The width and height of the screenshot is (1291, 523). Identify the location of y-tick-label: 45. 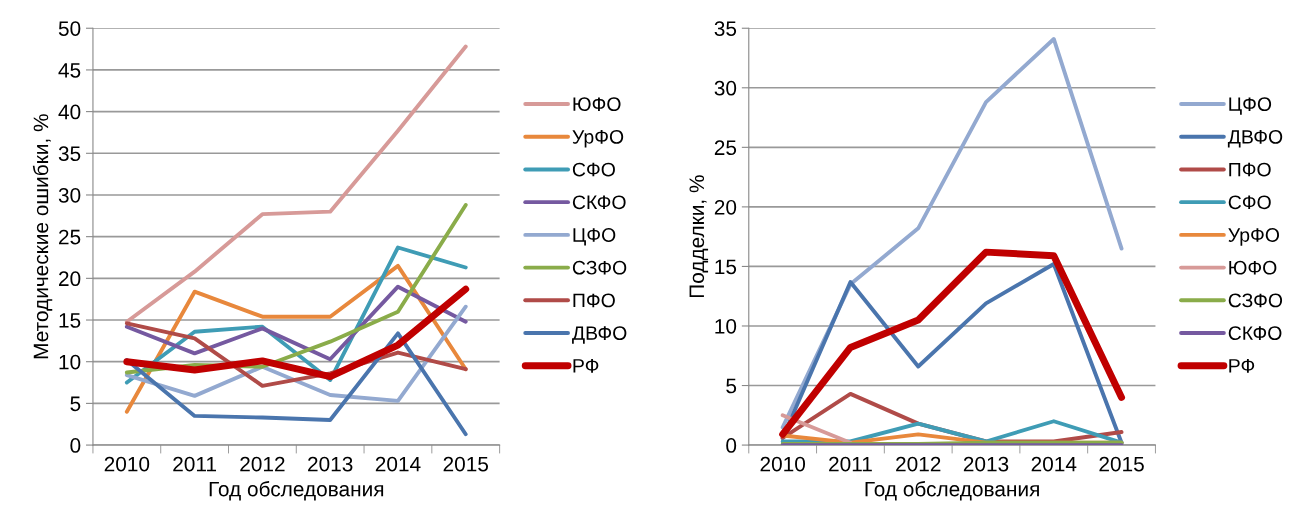
(69, 70).